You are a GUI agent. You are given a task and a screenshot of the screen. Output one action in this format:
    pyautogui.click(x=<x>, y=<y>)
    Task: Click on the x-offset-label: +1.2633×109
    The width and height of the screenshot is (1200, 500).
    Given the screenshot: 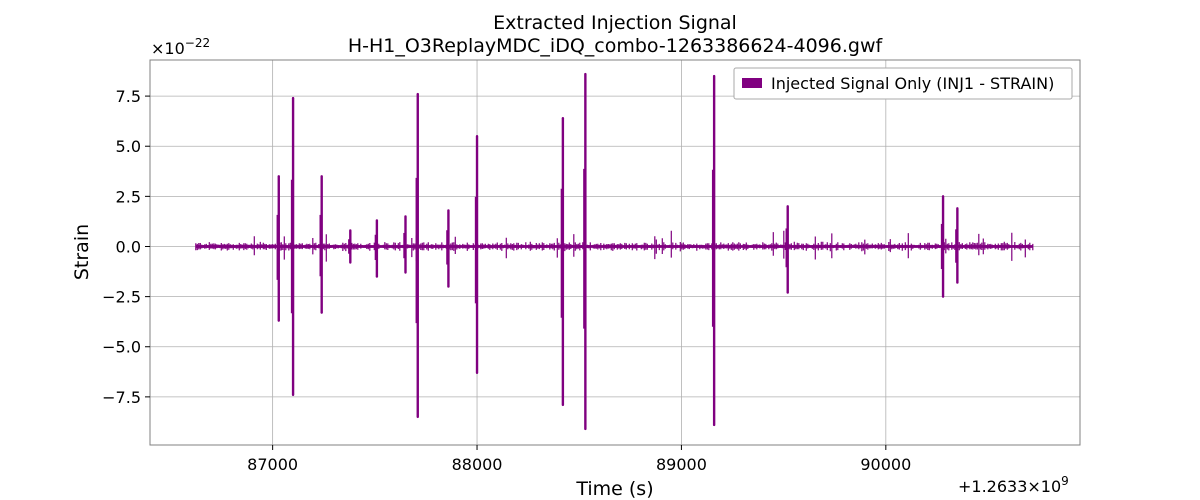 What is the action you would take?
    pyautogui.click(x=1013, y=485)
    